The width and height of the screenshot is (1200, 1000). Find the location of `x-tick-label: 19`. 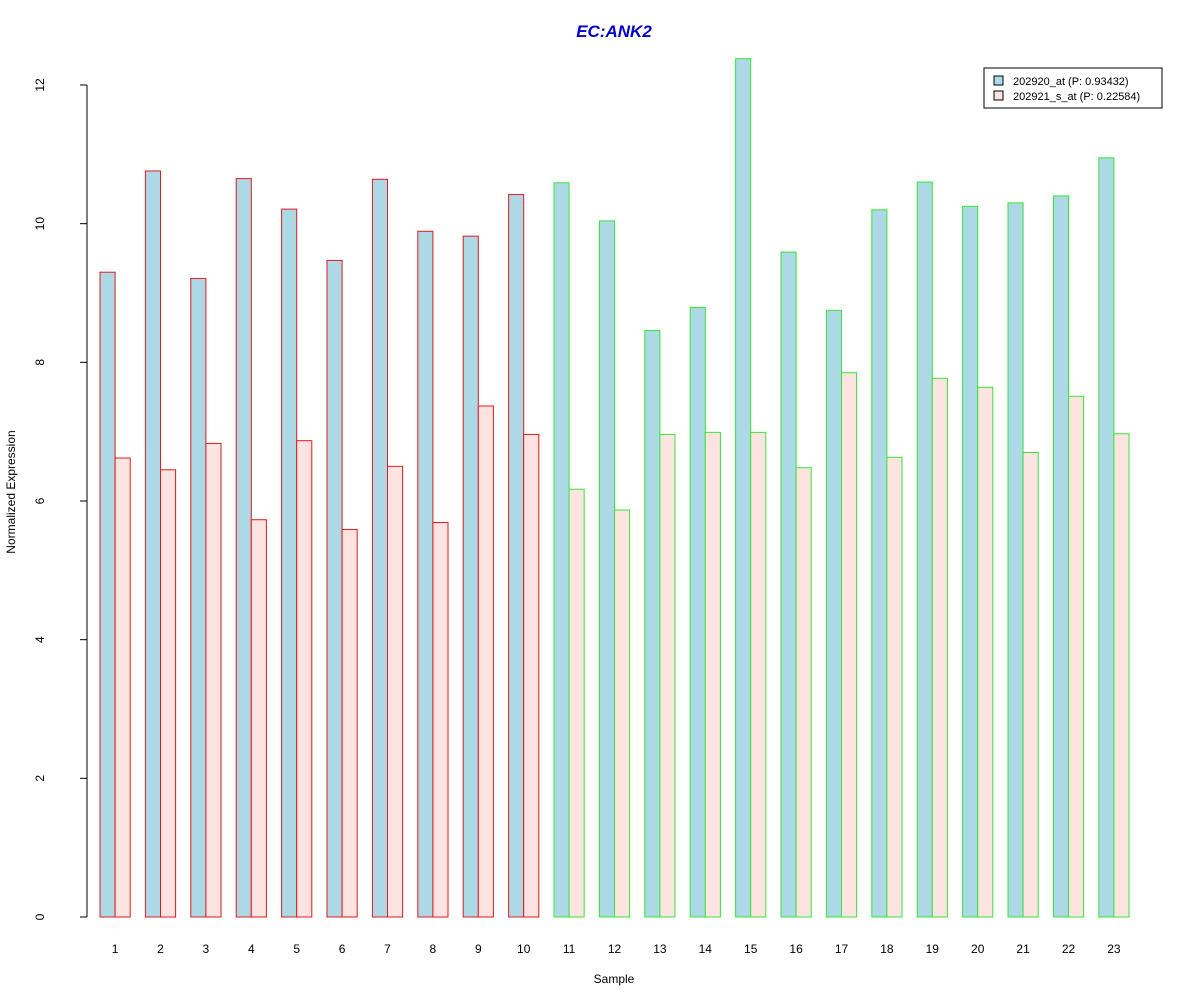

x-tick-label: 19 is located at coordinates (933, 949).